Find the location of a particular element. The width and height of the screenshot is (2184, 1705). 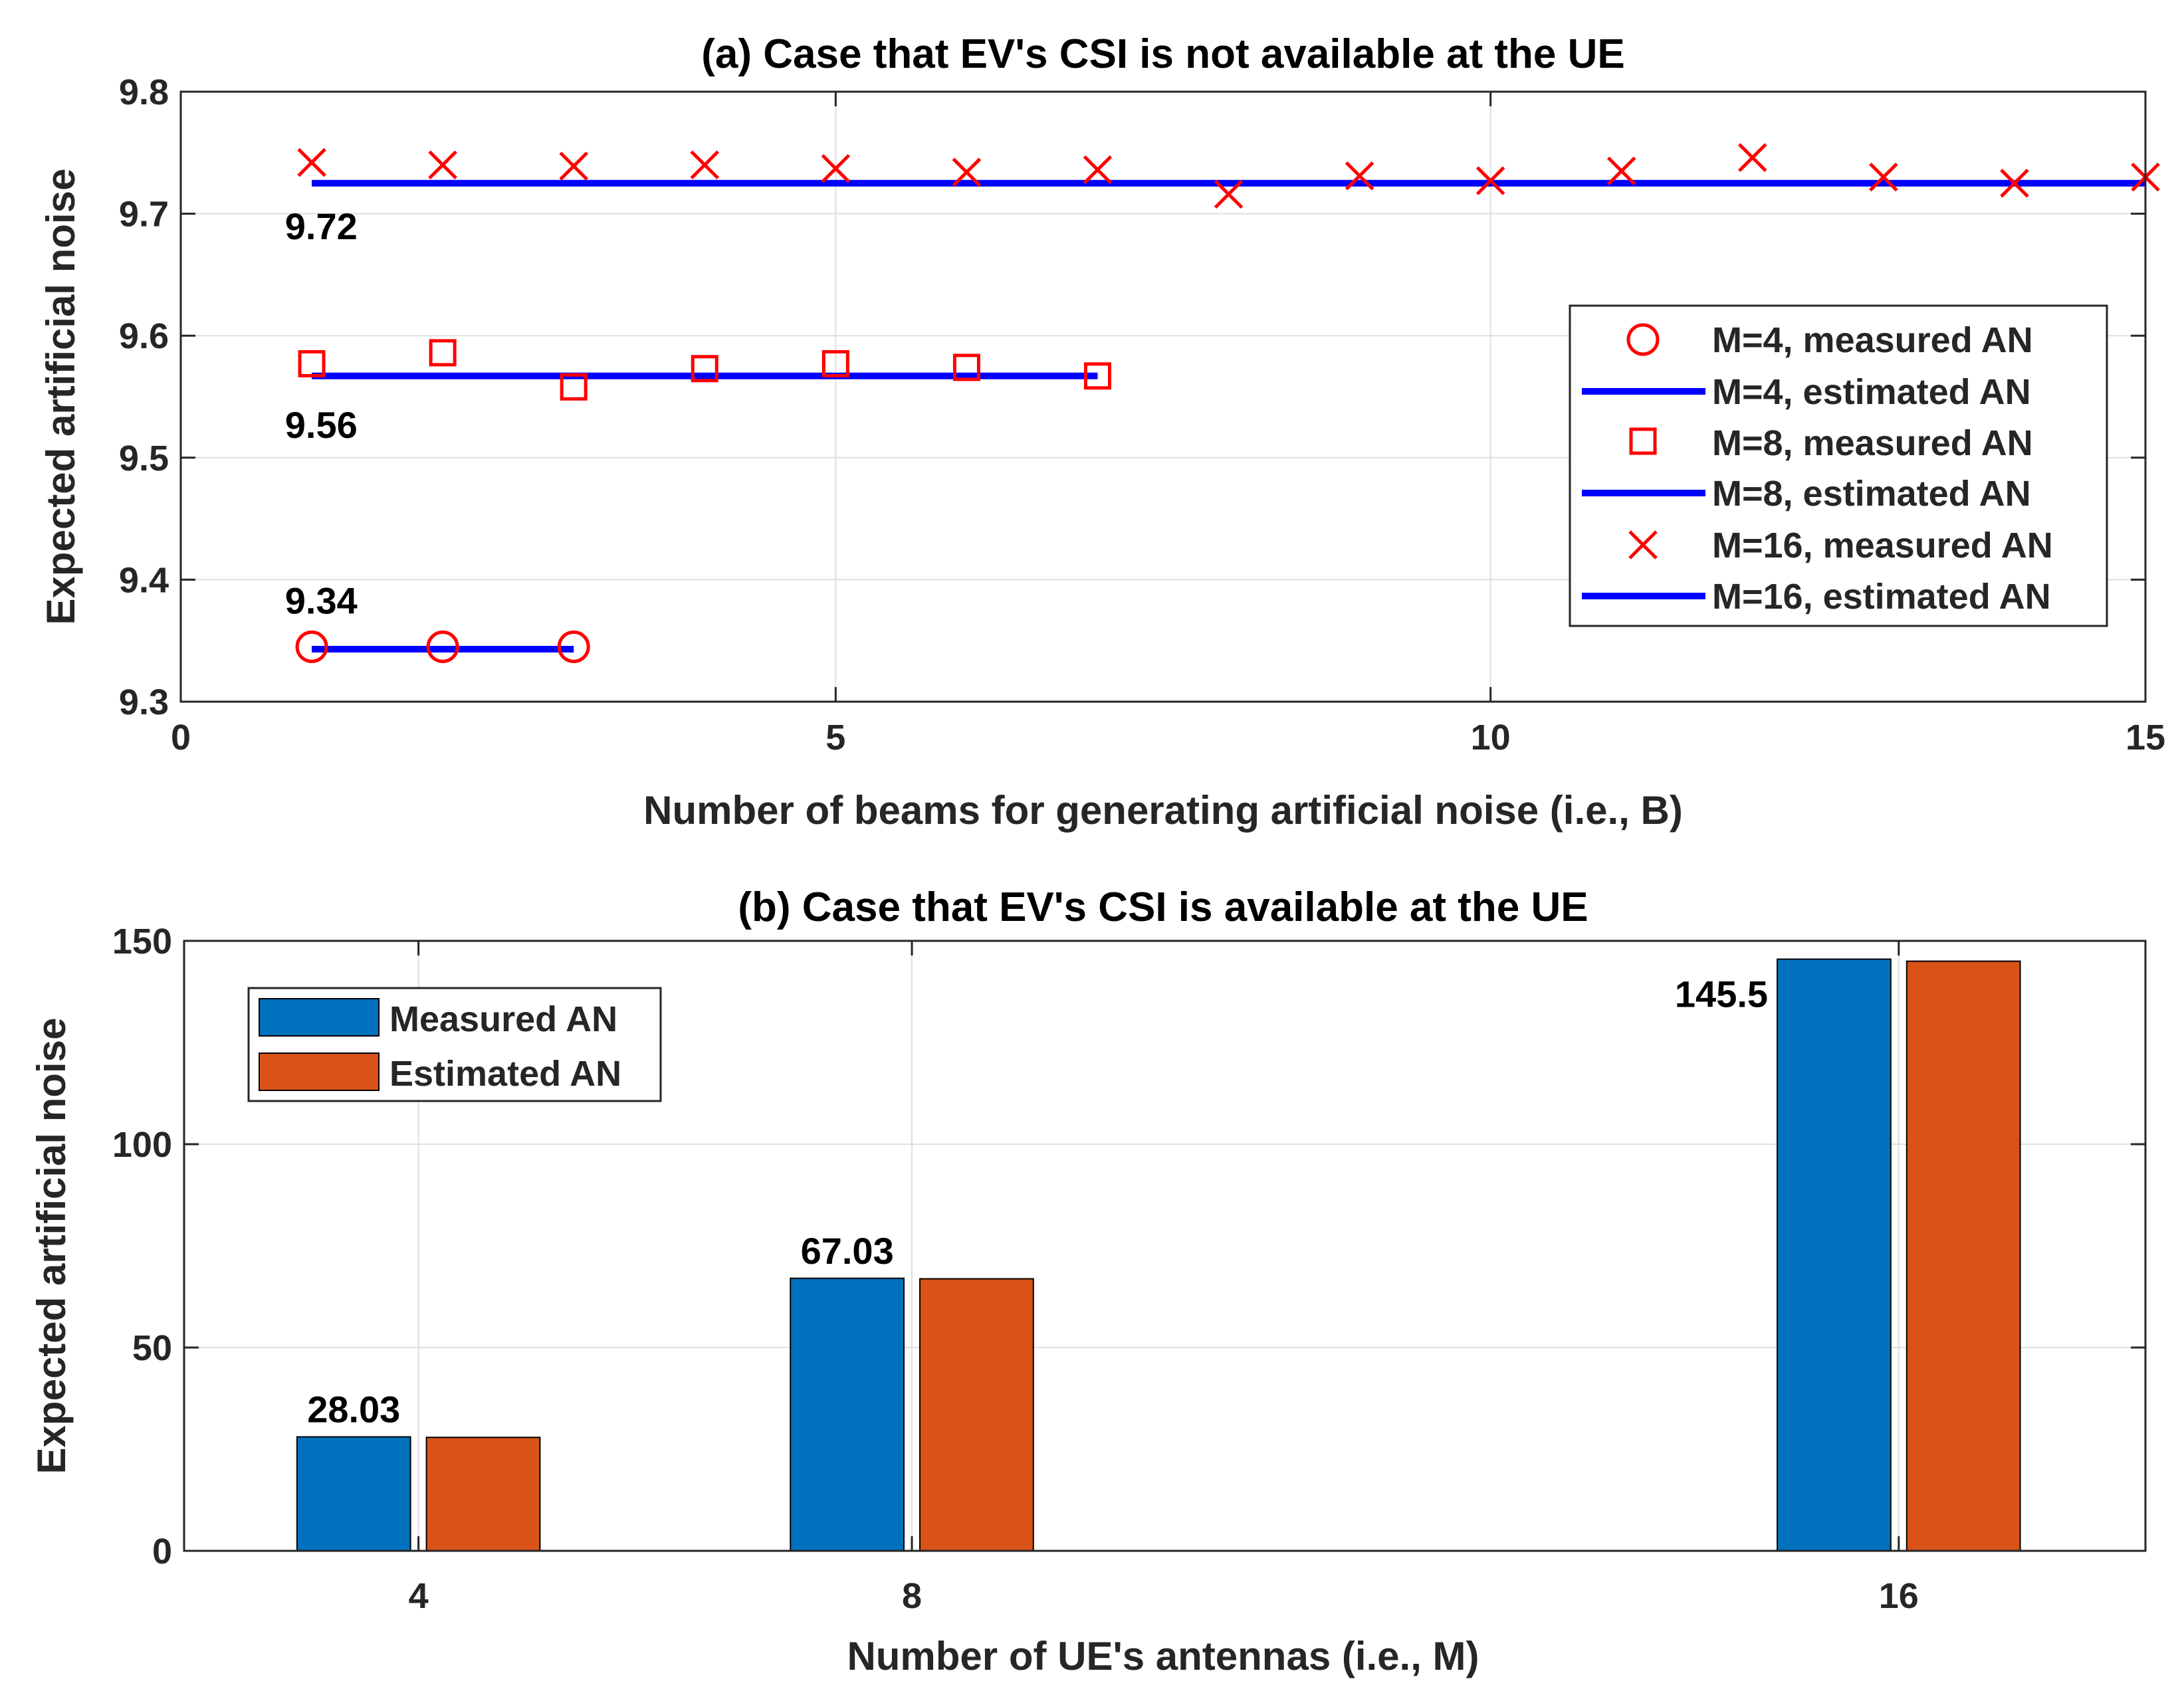

subplot-b-ylabel: Expected artificial noise is located at coordinates (51, 1246).